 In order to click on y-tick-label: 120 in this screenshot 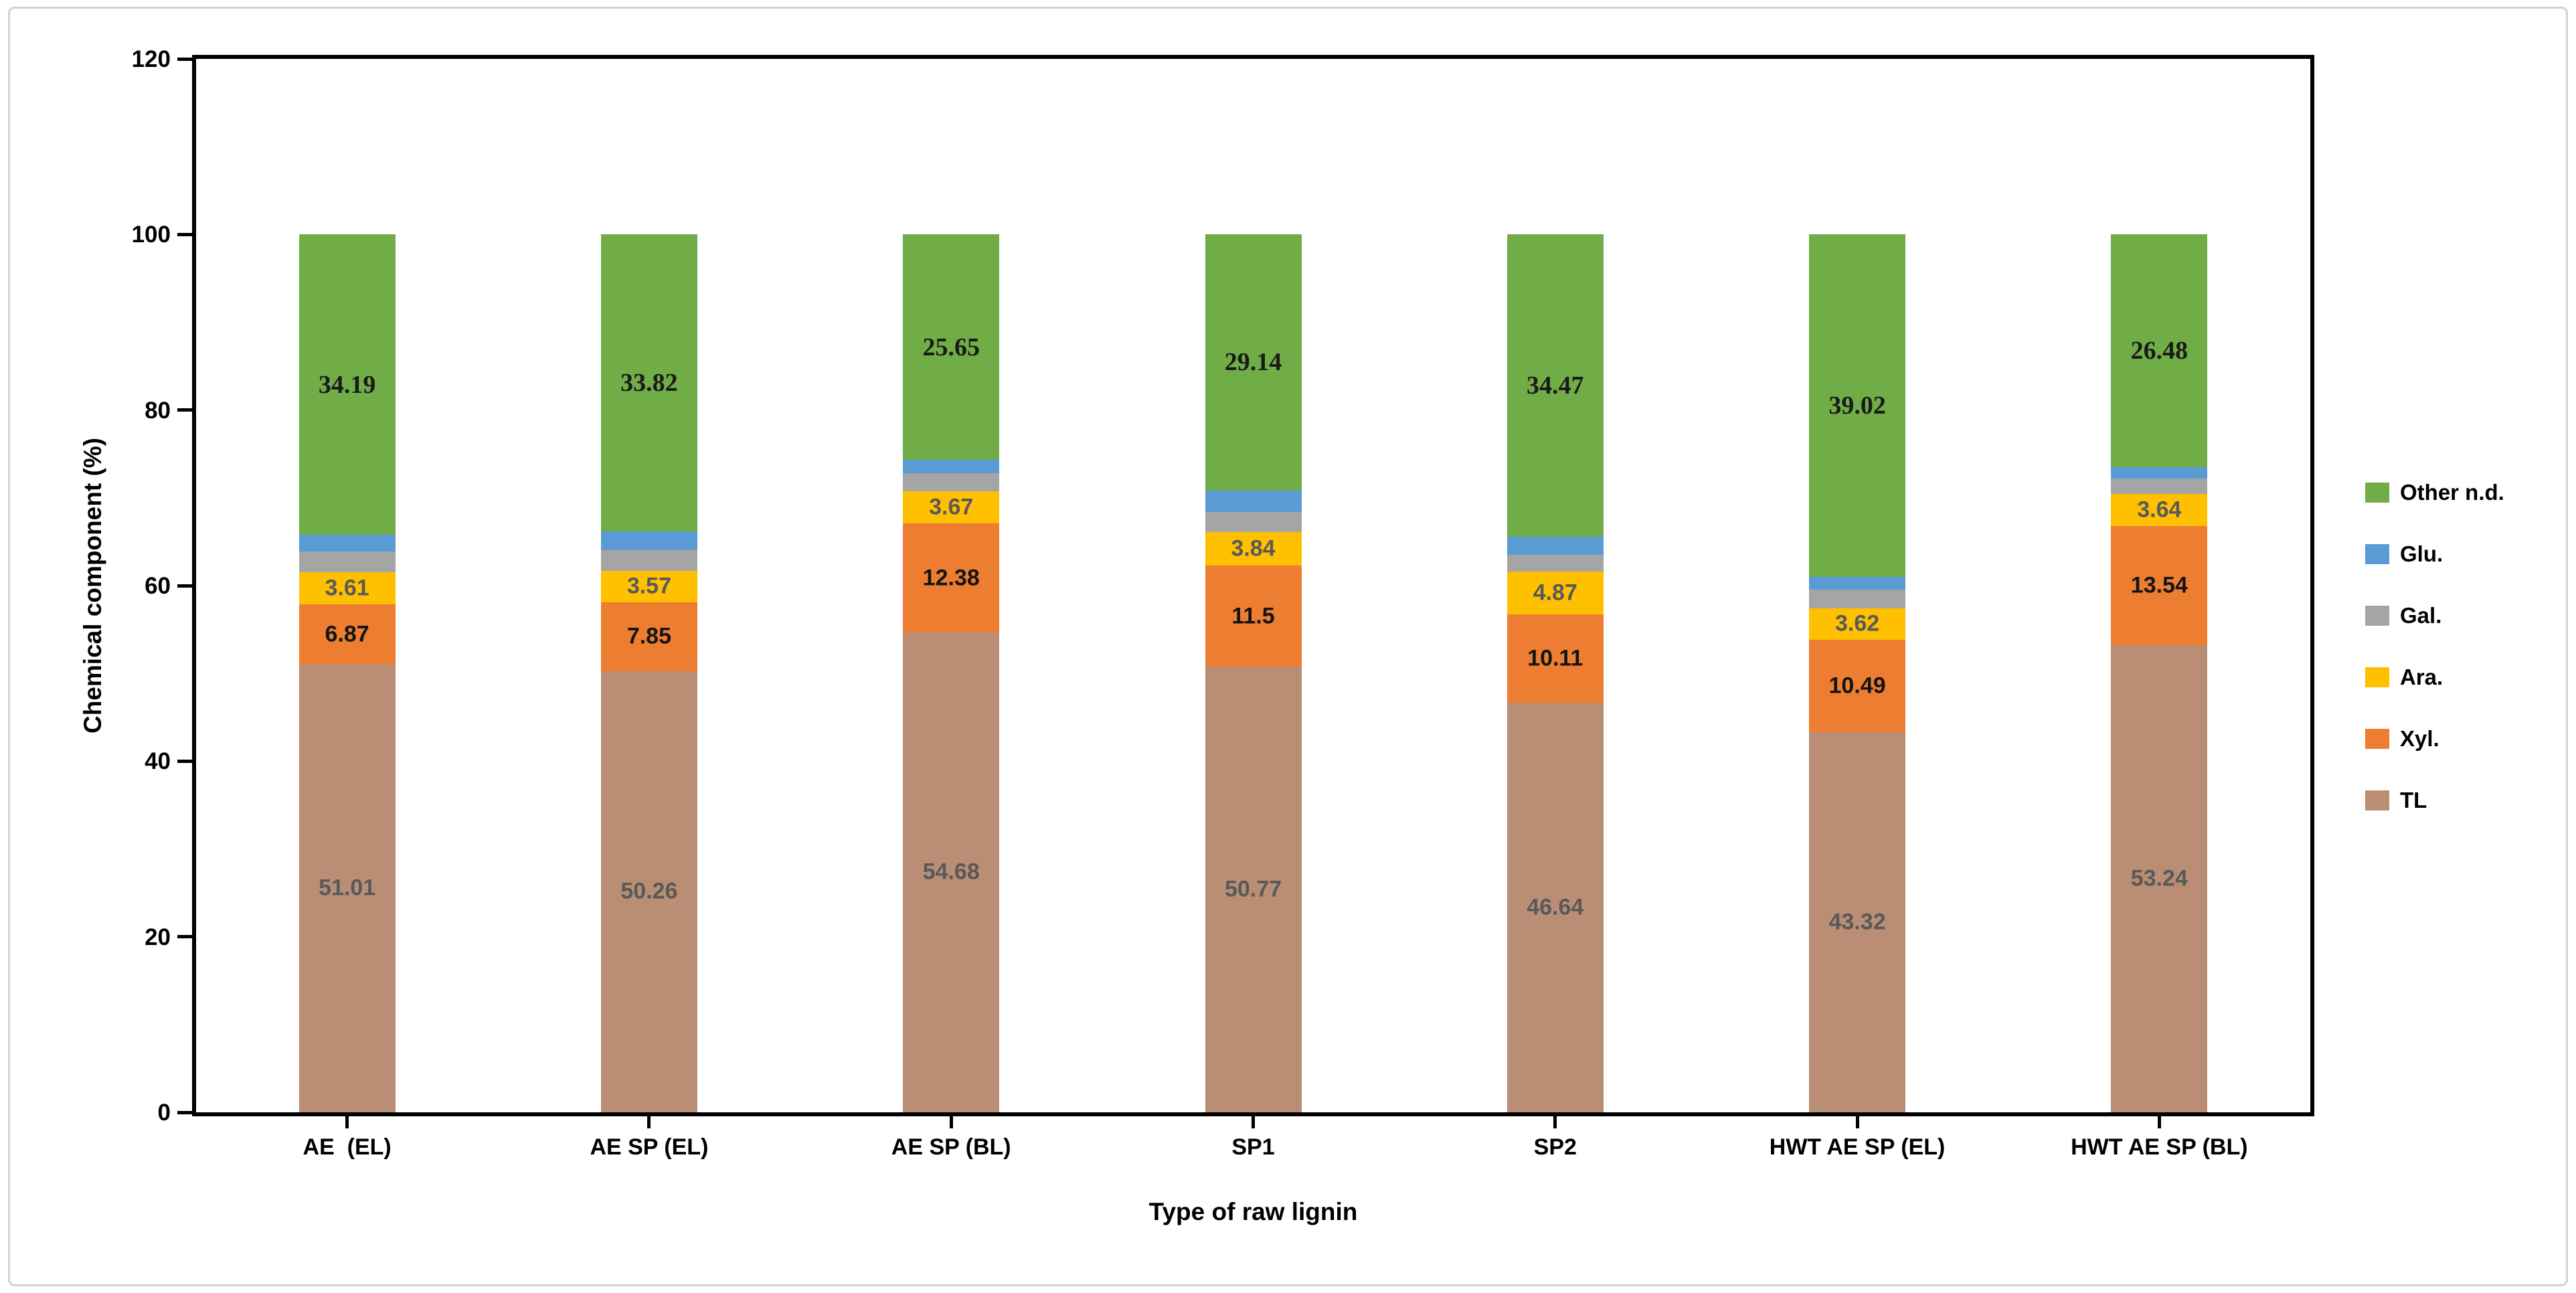, I will do `click(151, 59)`.